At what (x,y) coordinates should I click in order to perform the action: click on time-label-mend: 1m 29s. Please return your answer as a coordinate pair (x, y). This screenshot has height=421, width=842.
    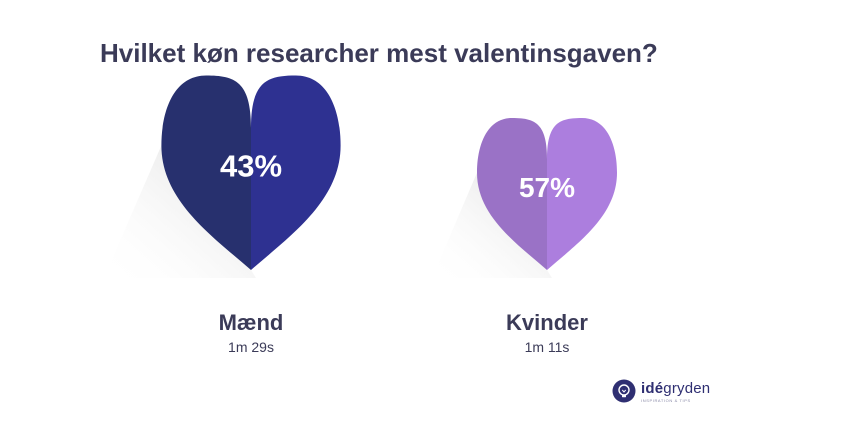
    Looking at the image, I should click on (251, 347).